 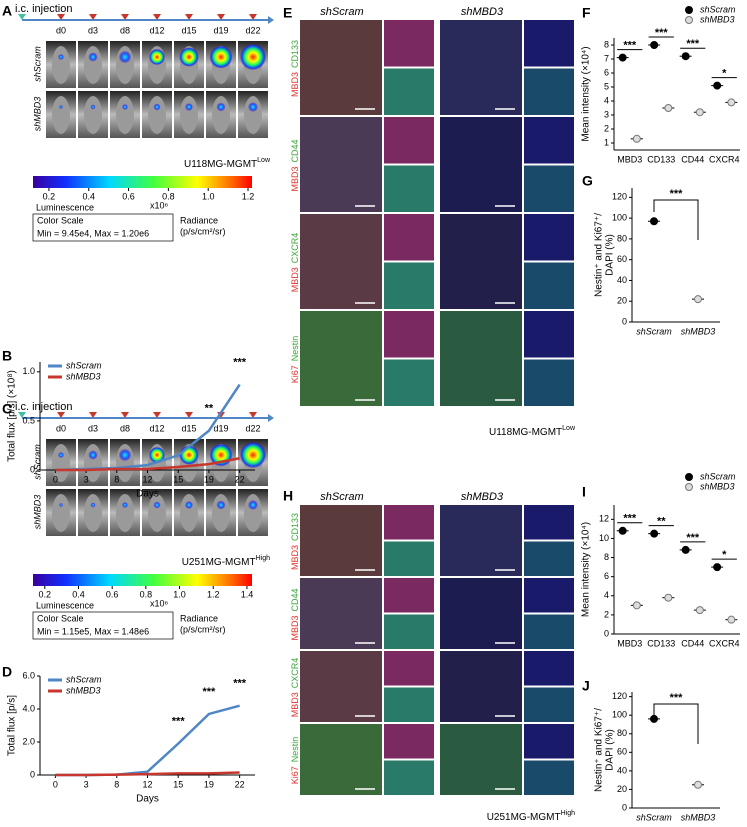 I want to click on bracket, so click(x=676, y=219).